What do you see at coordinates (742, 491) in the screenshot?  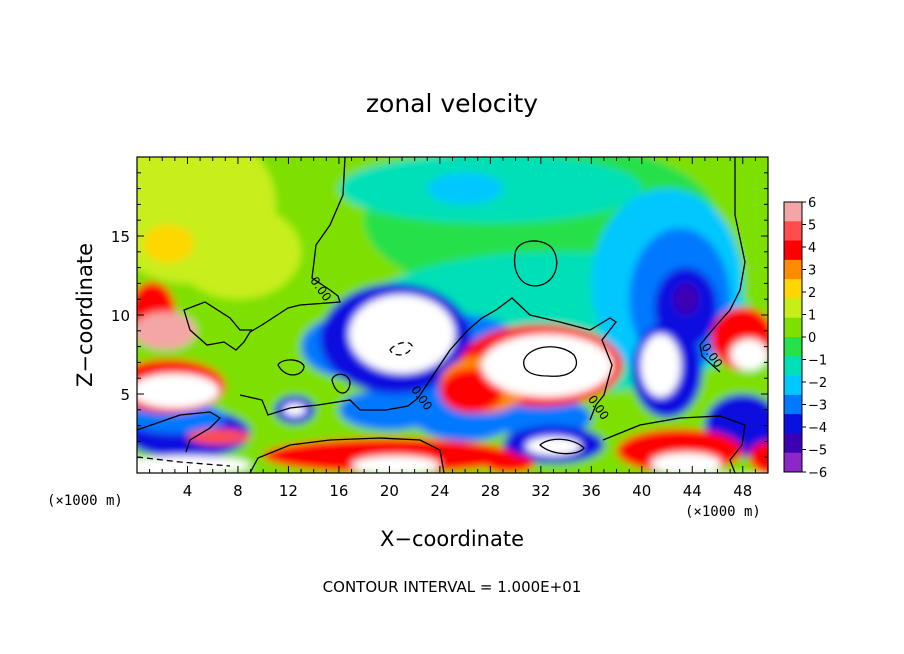 I see `x-tick-label: 48` at bounding box center [742, 491].